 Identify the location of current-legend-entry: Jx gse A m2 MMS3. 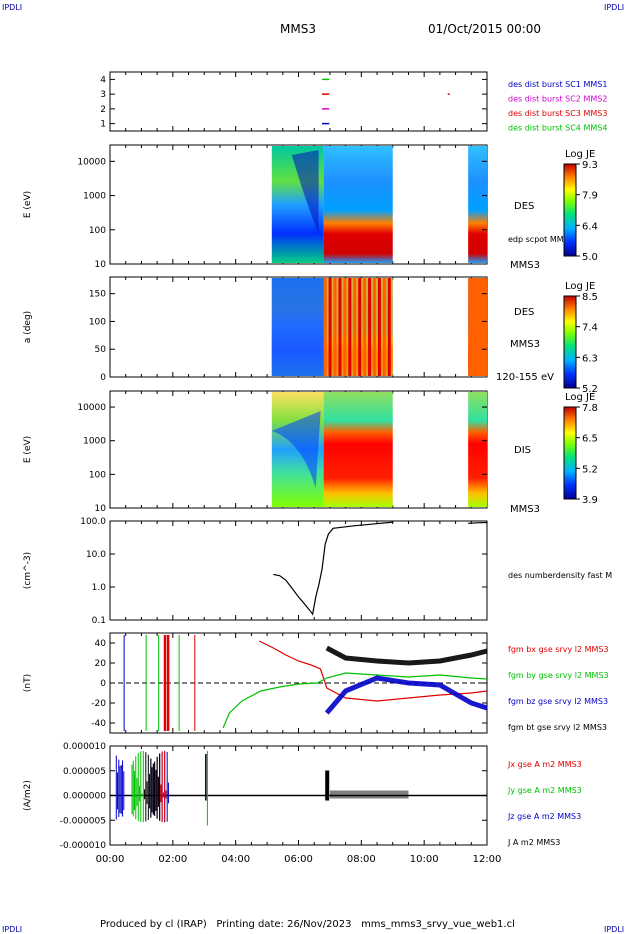
(544, 764).